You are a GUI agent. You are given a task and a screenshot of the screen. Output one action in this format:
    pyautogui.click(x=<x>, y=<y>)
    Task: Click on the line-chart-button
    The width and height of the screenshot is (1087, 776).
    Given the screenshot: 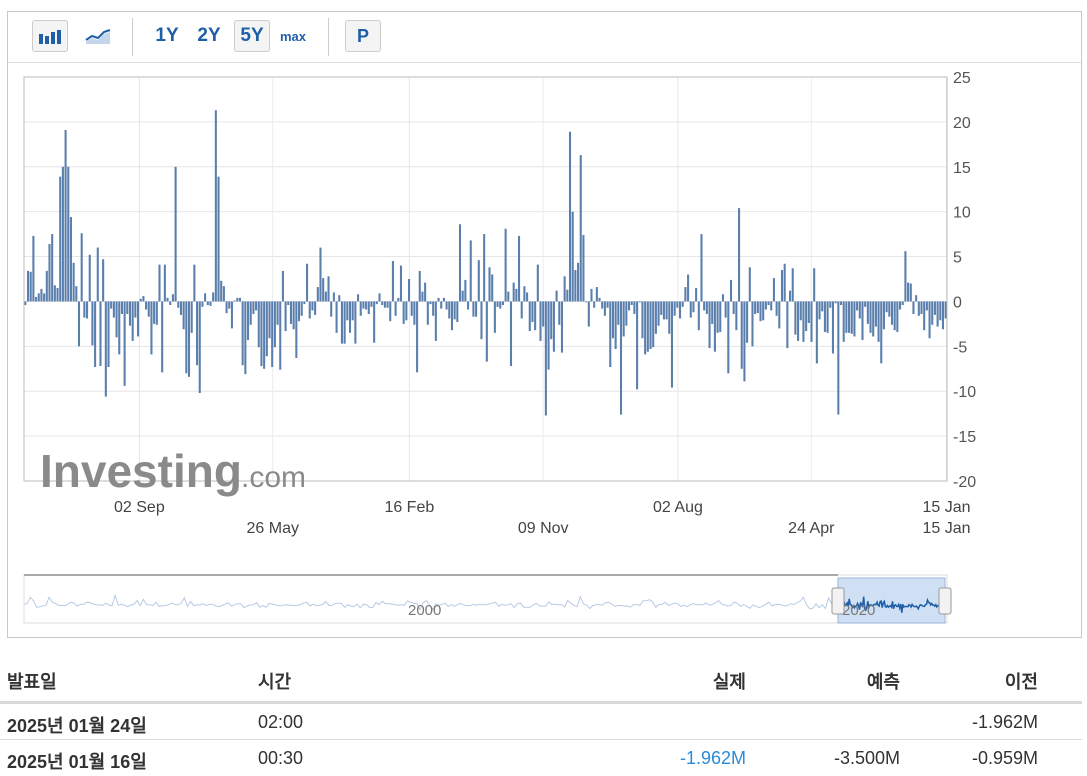 What is the action you would take?
    pyautogui.click(x=98, y=36)
    